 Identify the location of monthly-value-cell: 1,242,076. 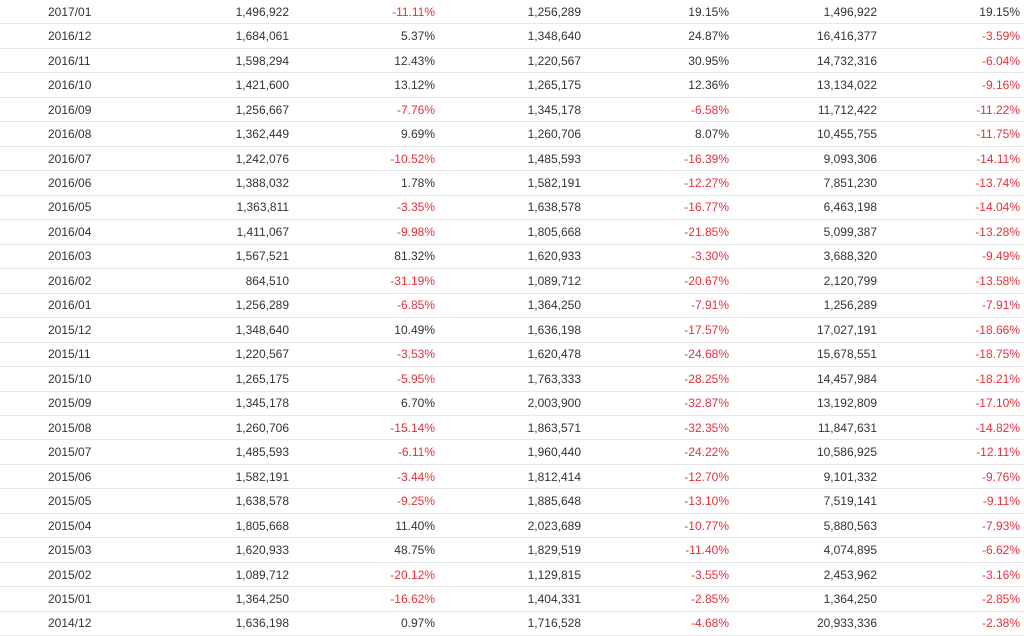
(234, 159).